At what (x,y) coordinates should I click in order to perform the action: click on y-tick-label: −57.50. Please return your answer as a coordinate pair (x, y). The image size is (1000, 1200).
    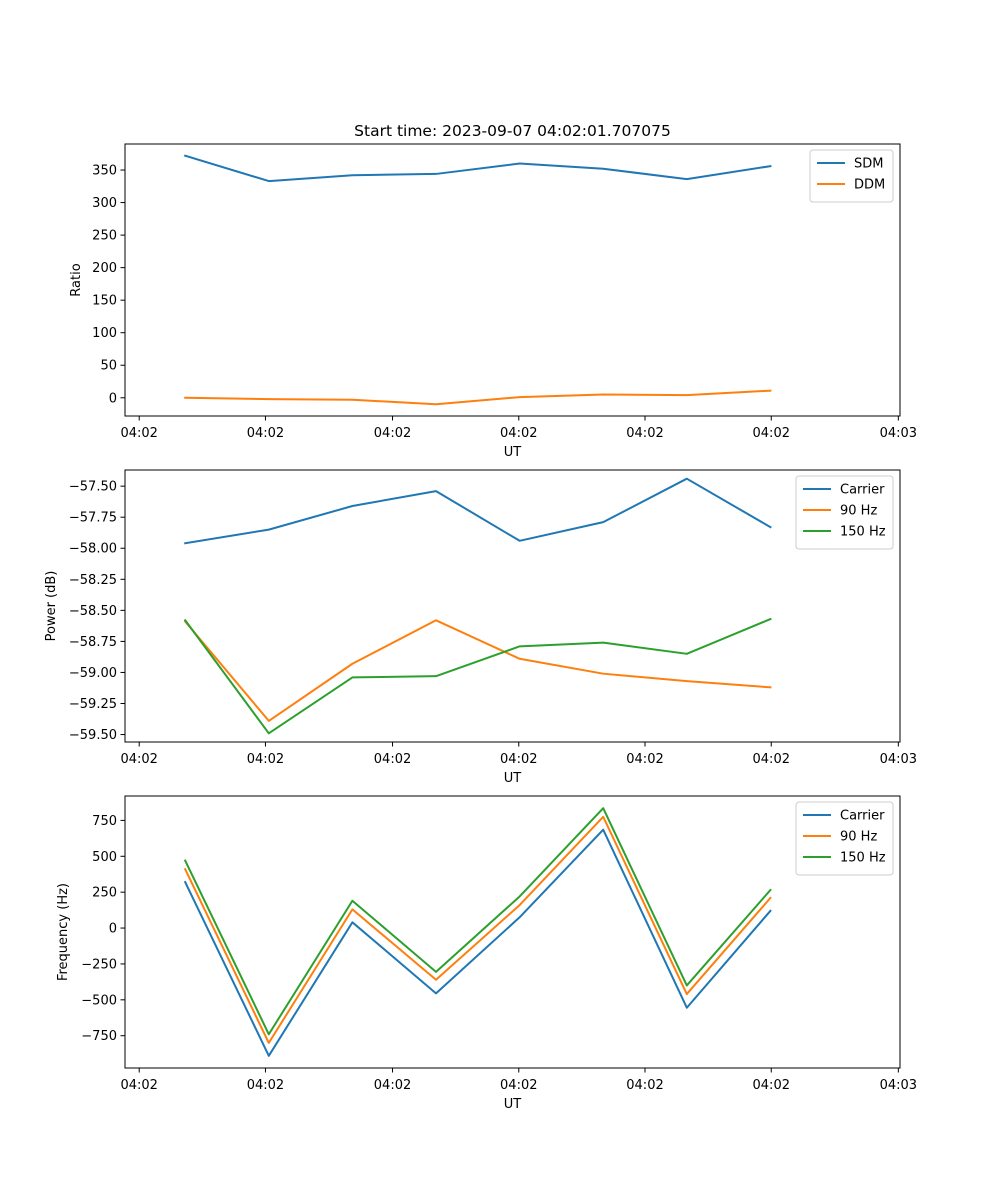
    Looking at the image, I should click on (93, 487).